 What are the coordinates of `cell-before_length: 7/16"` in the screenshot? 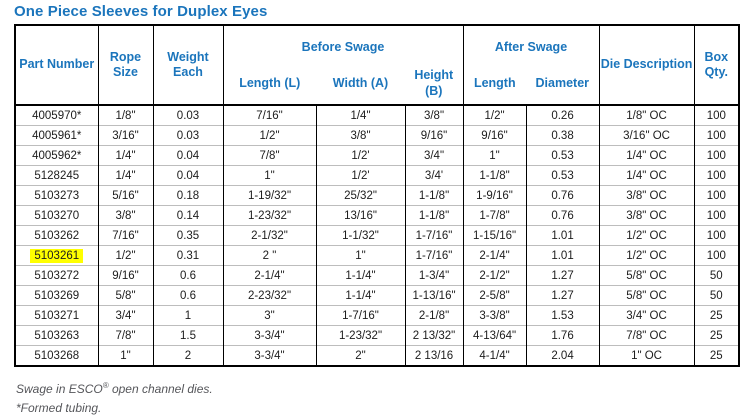 It's located at (270, 115).